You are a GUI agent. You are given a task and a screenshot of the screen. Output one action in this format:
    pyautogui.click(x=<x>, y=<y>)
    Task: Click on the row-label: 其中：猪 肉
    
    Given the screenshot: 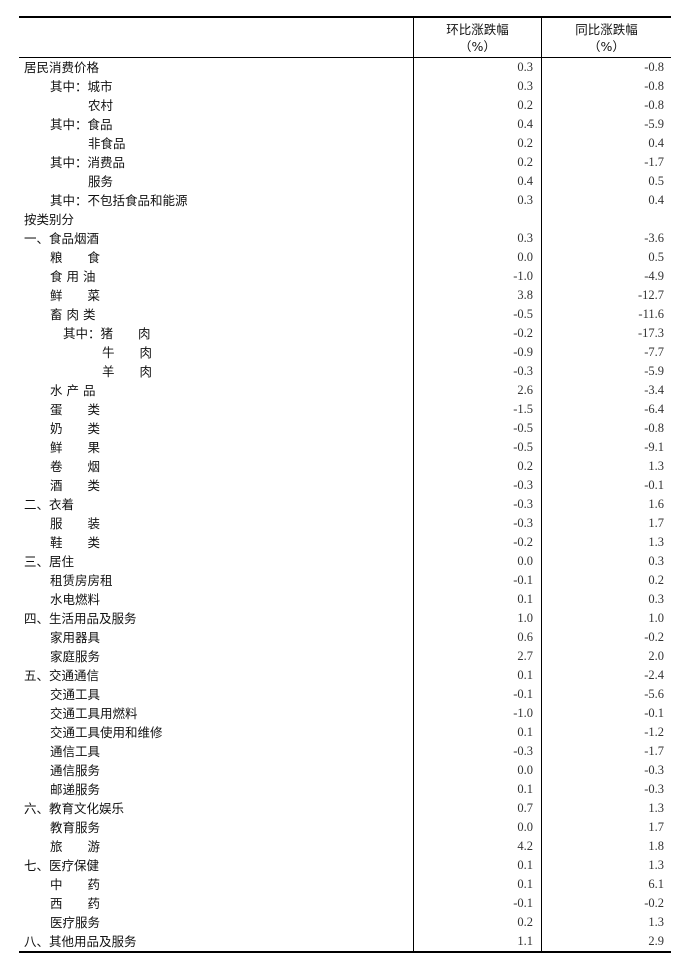 What is the action you would take?
    pyautogui.click(x=107, y=333)
    